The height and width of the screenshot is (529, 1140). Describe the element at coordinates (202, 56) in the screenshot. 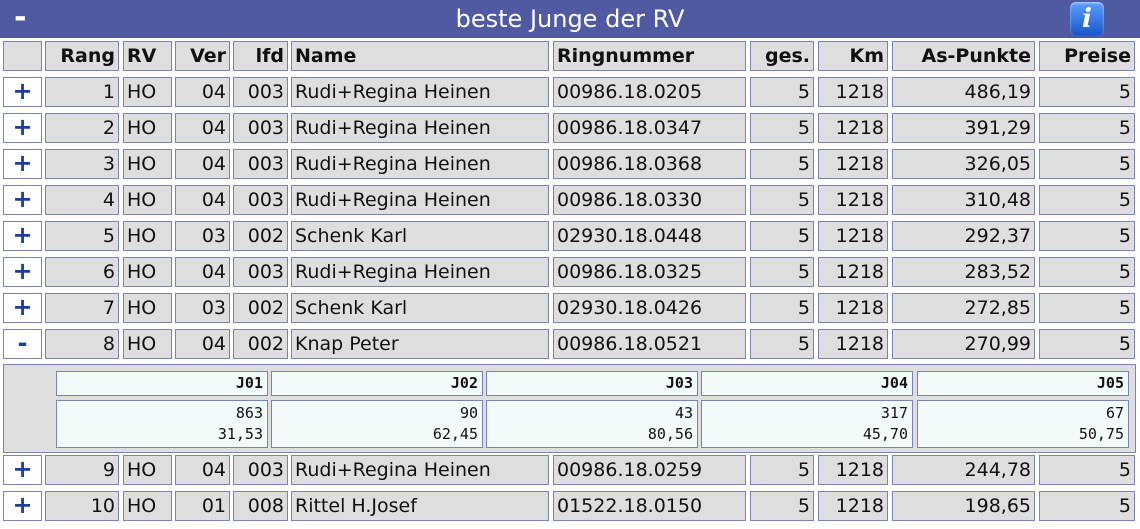

I see `header-ver: Ver` at that location.